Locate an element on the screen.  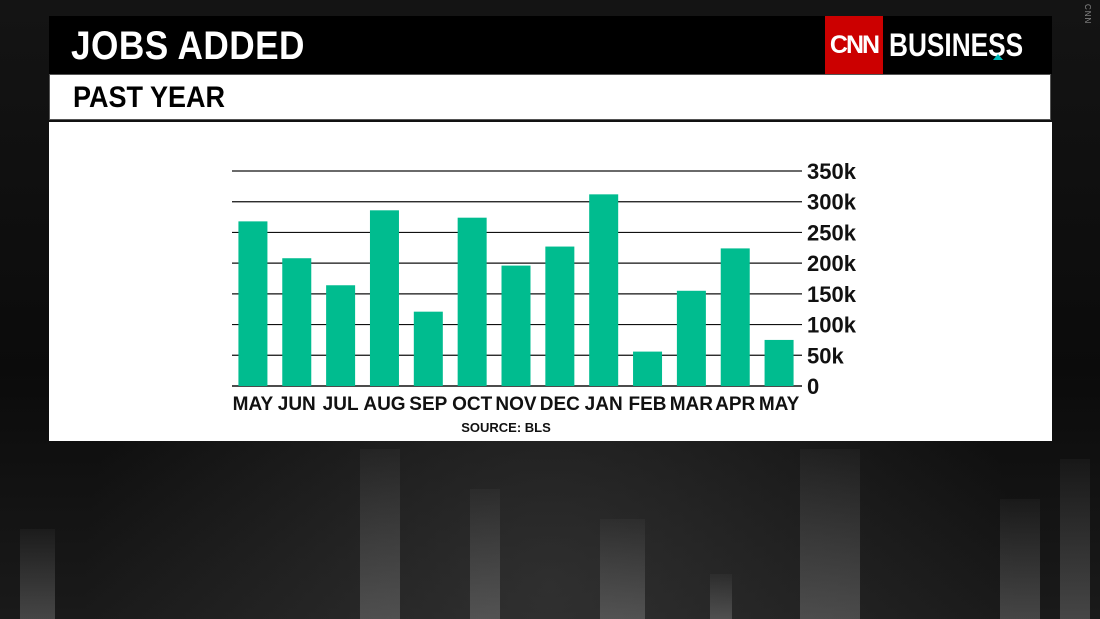
cnn-logo: CNN is located at coordinates (854, 45).